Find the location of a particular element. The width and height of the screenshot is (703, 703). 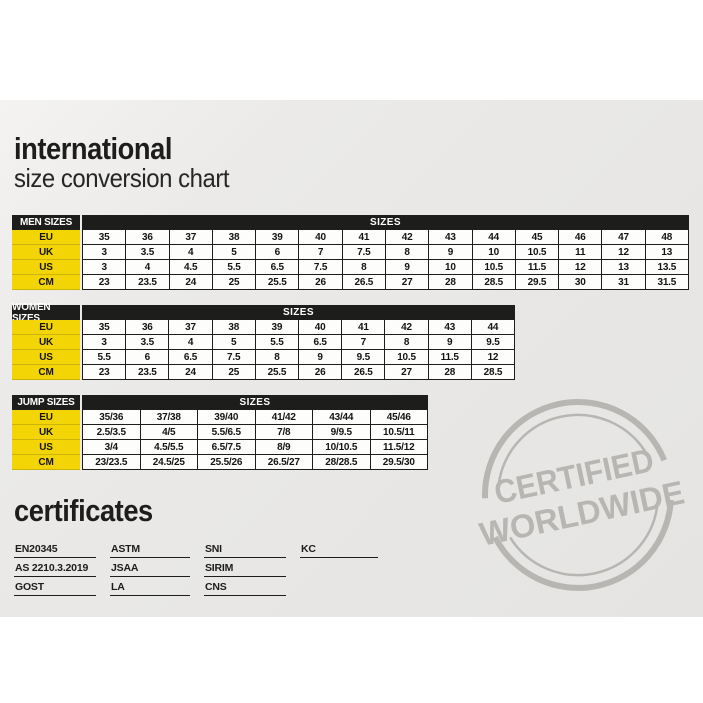

size-cell: 13.5 is located at coordinates (667, 267).